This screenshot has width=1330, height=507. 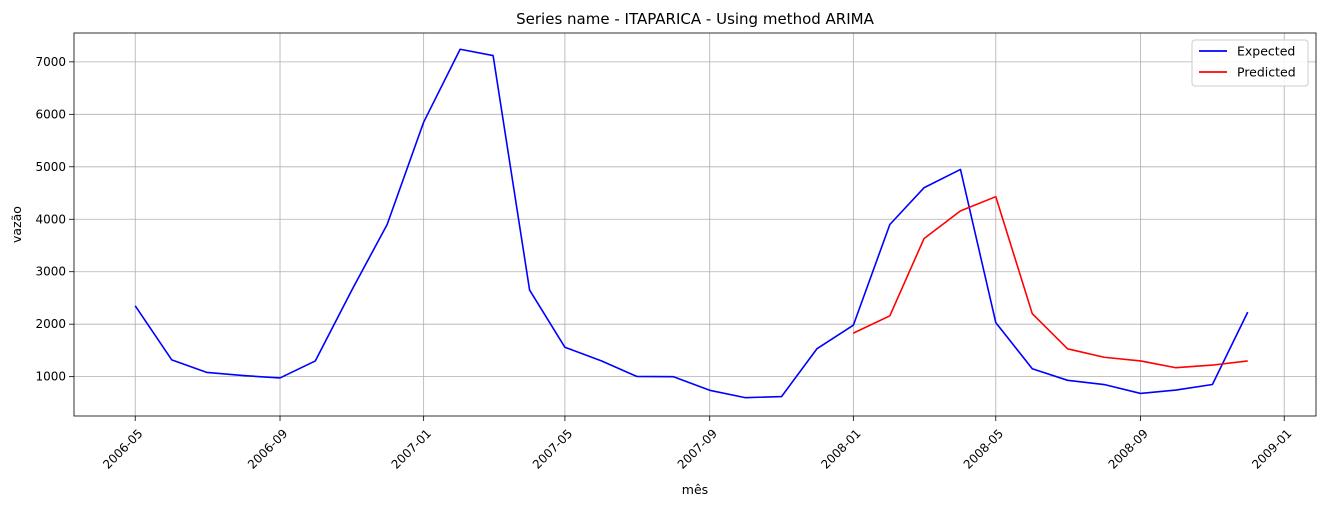 I want to click on y-tick-label: 7000, so click(x=50, y=62).